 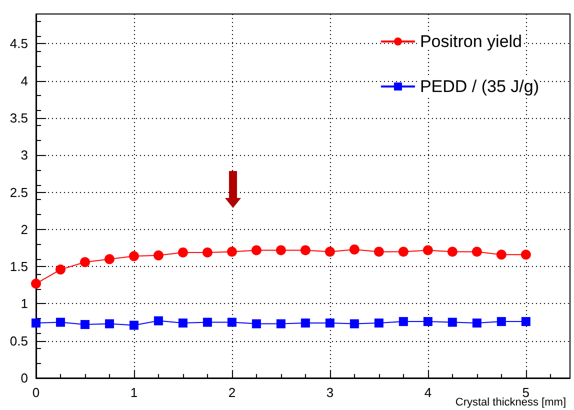 I want to click on x-tick-label: 2, so click(x=232, y=392).